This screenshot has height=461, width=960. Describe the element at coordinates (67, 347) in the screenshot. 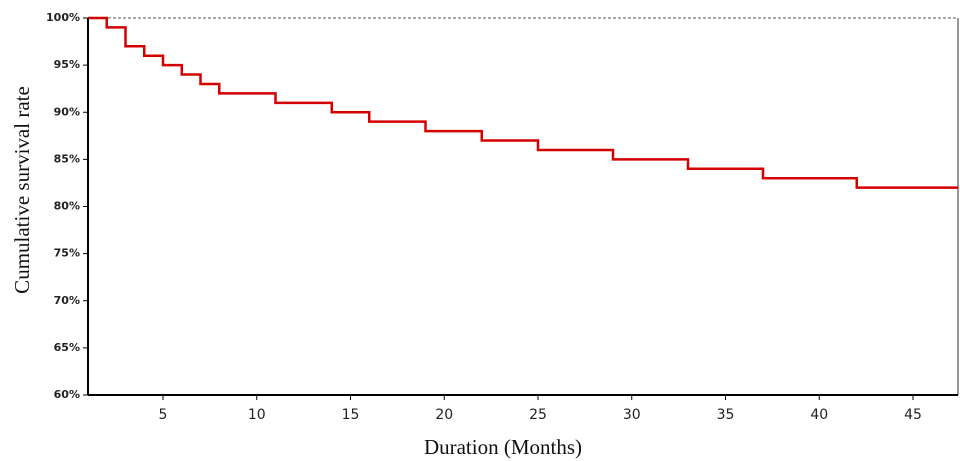

I see `y-tick-label: 65%` at that location.